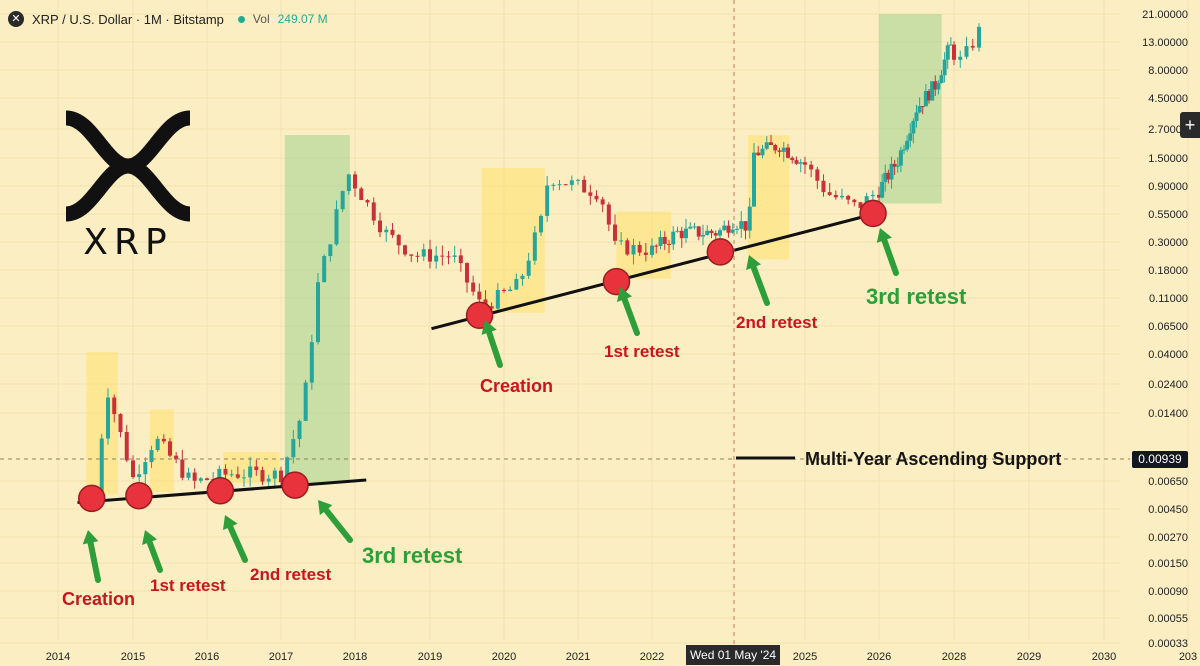  I want to click on x-tick-10: 2026, so click(879, 657).